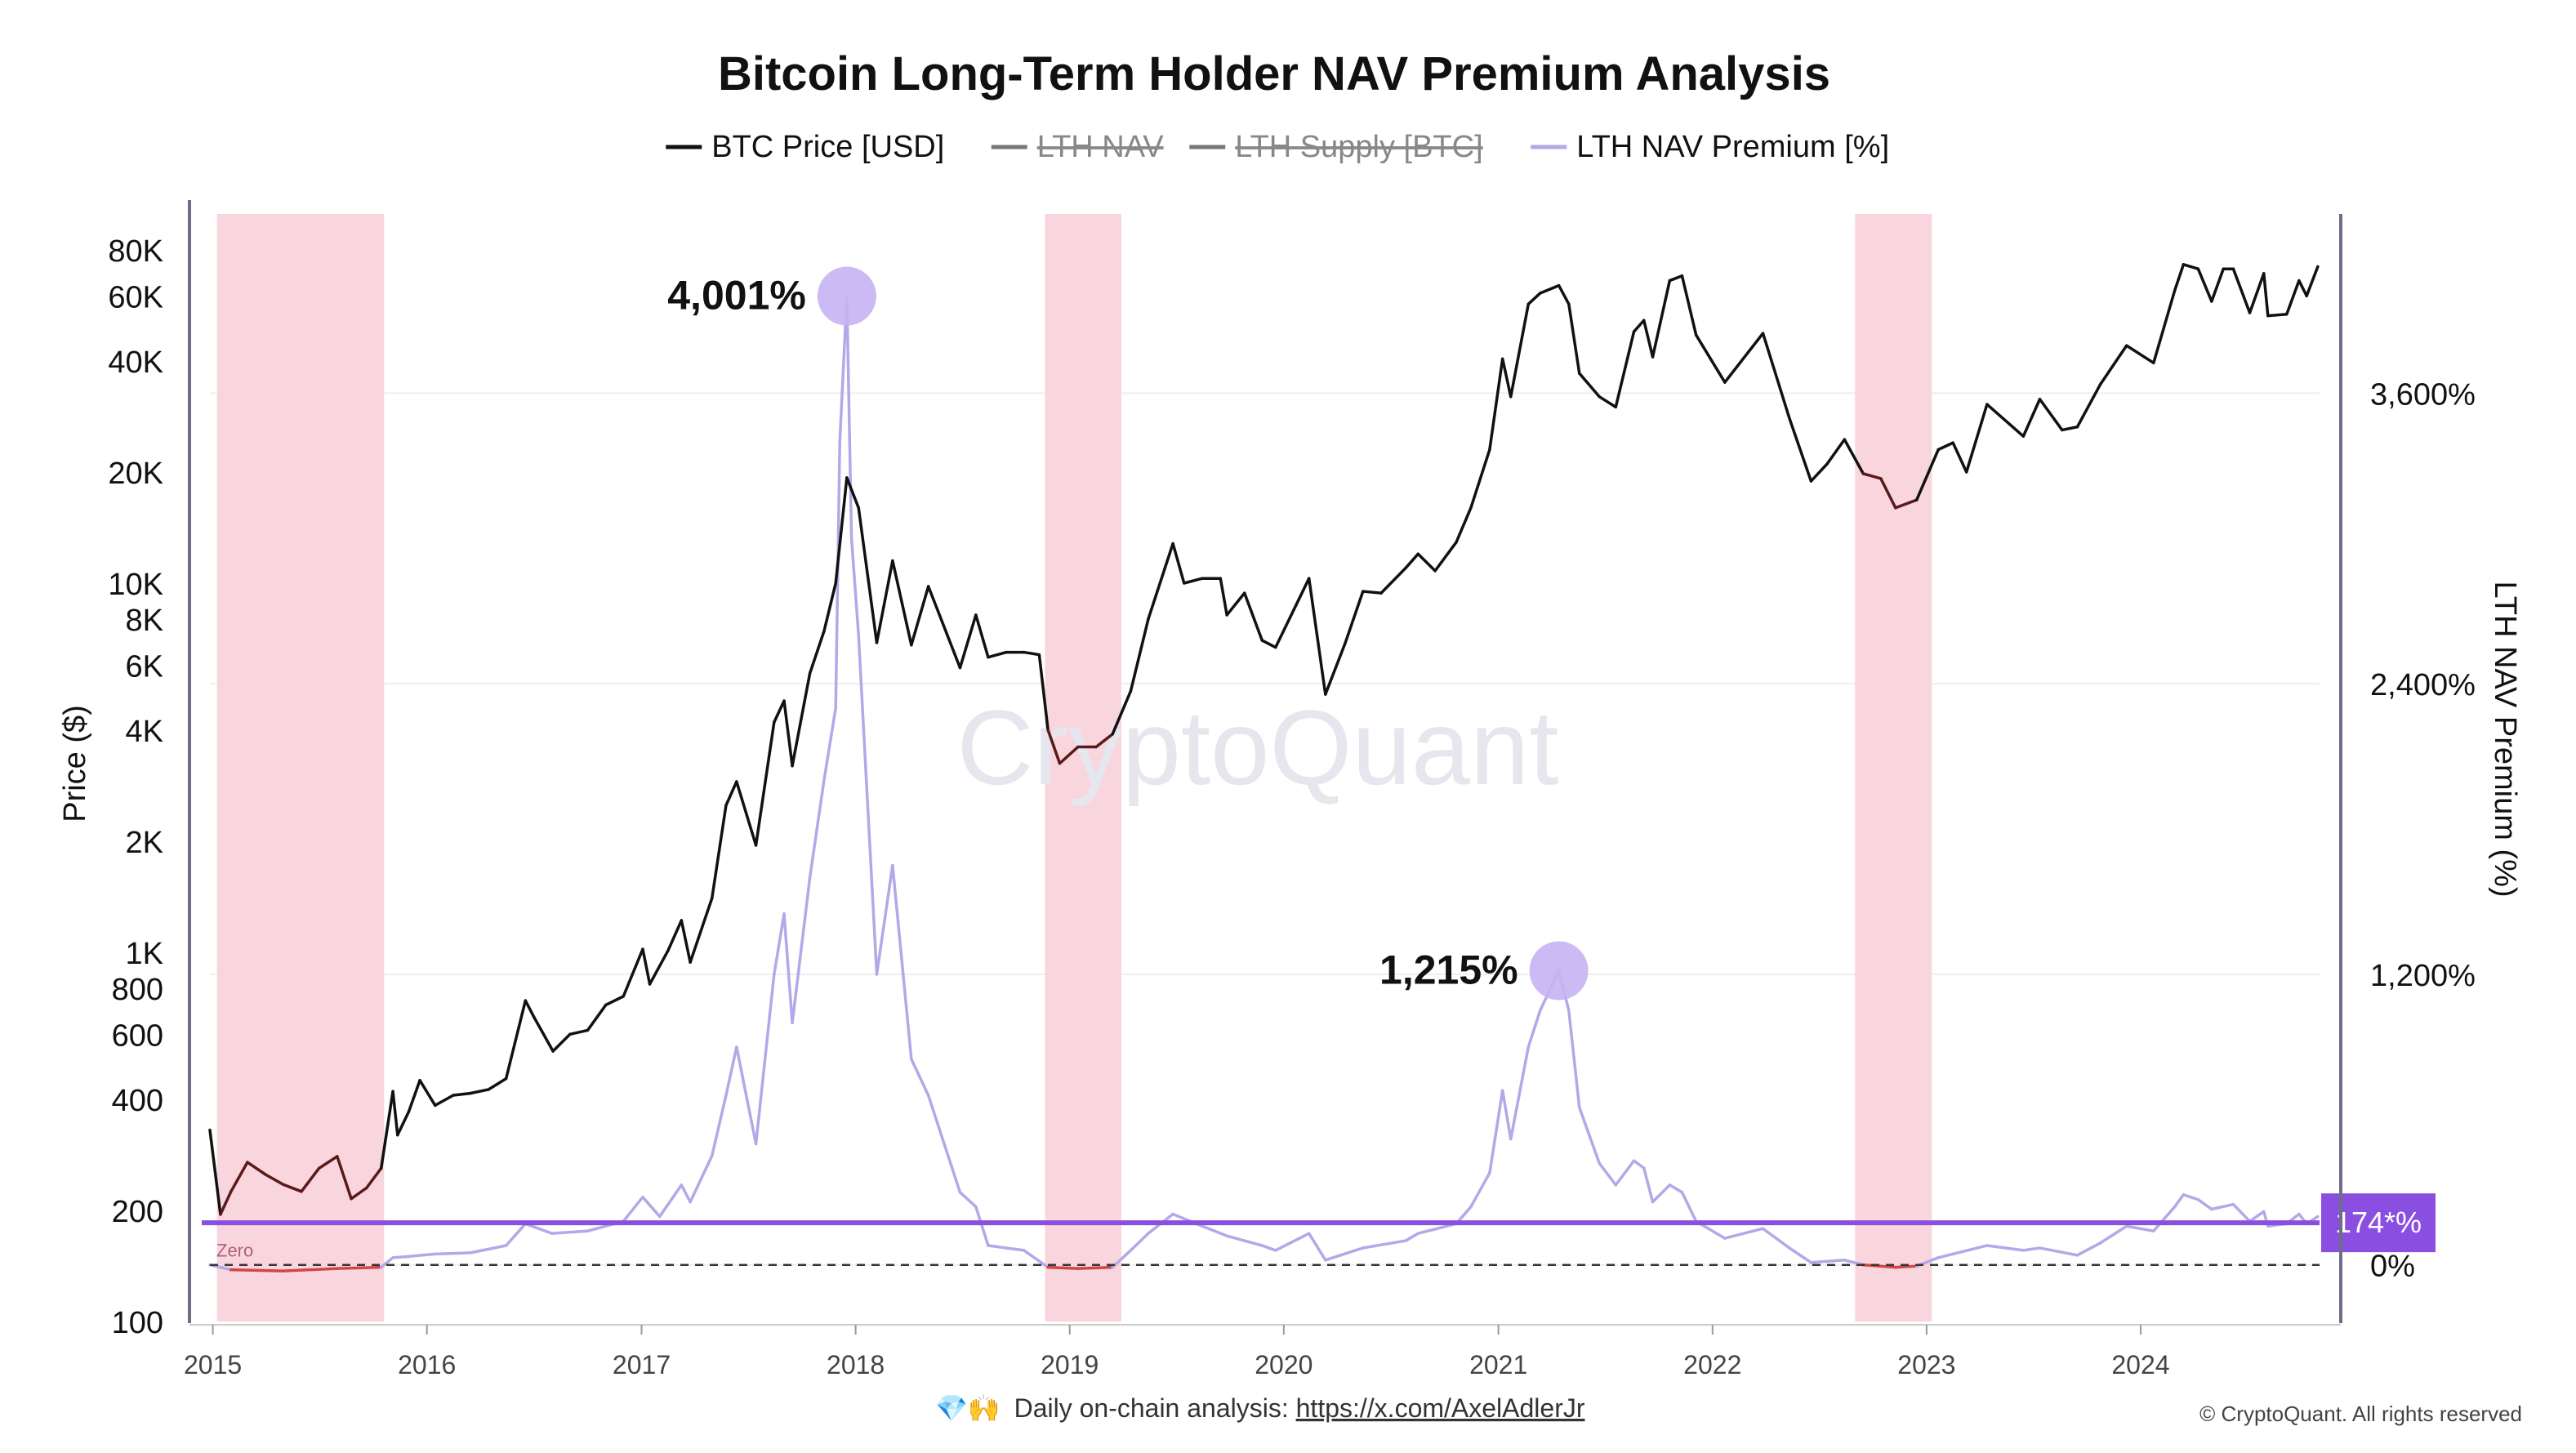 The height and width of the screenshot is (1453, 2576). What do you see at coordinates (805, 147) in the screenshot?
I see `legend-item: BTC Price [USD]` at bounding box center [805, 147].